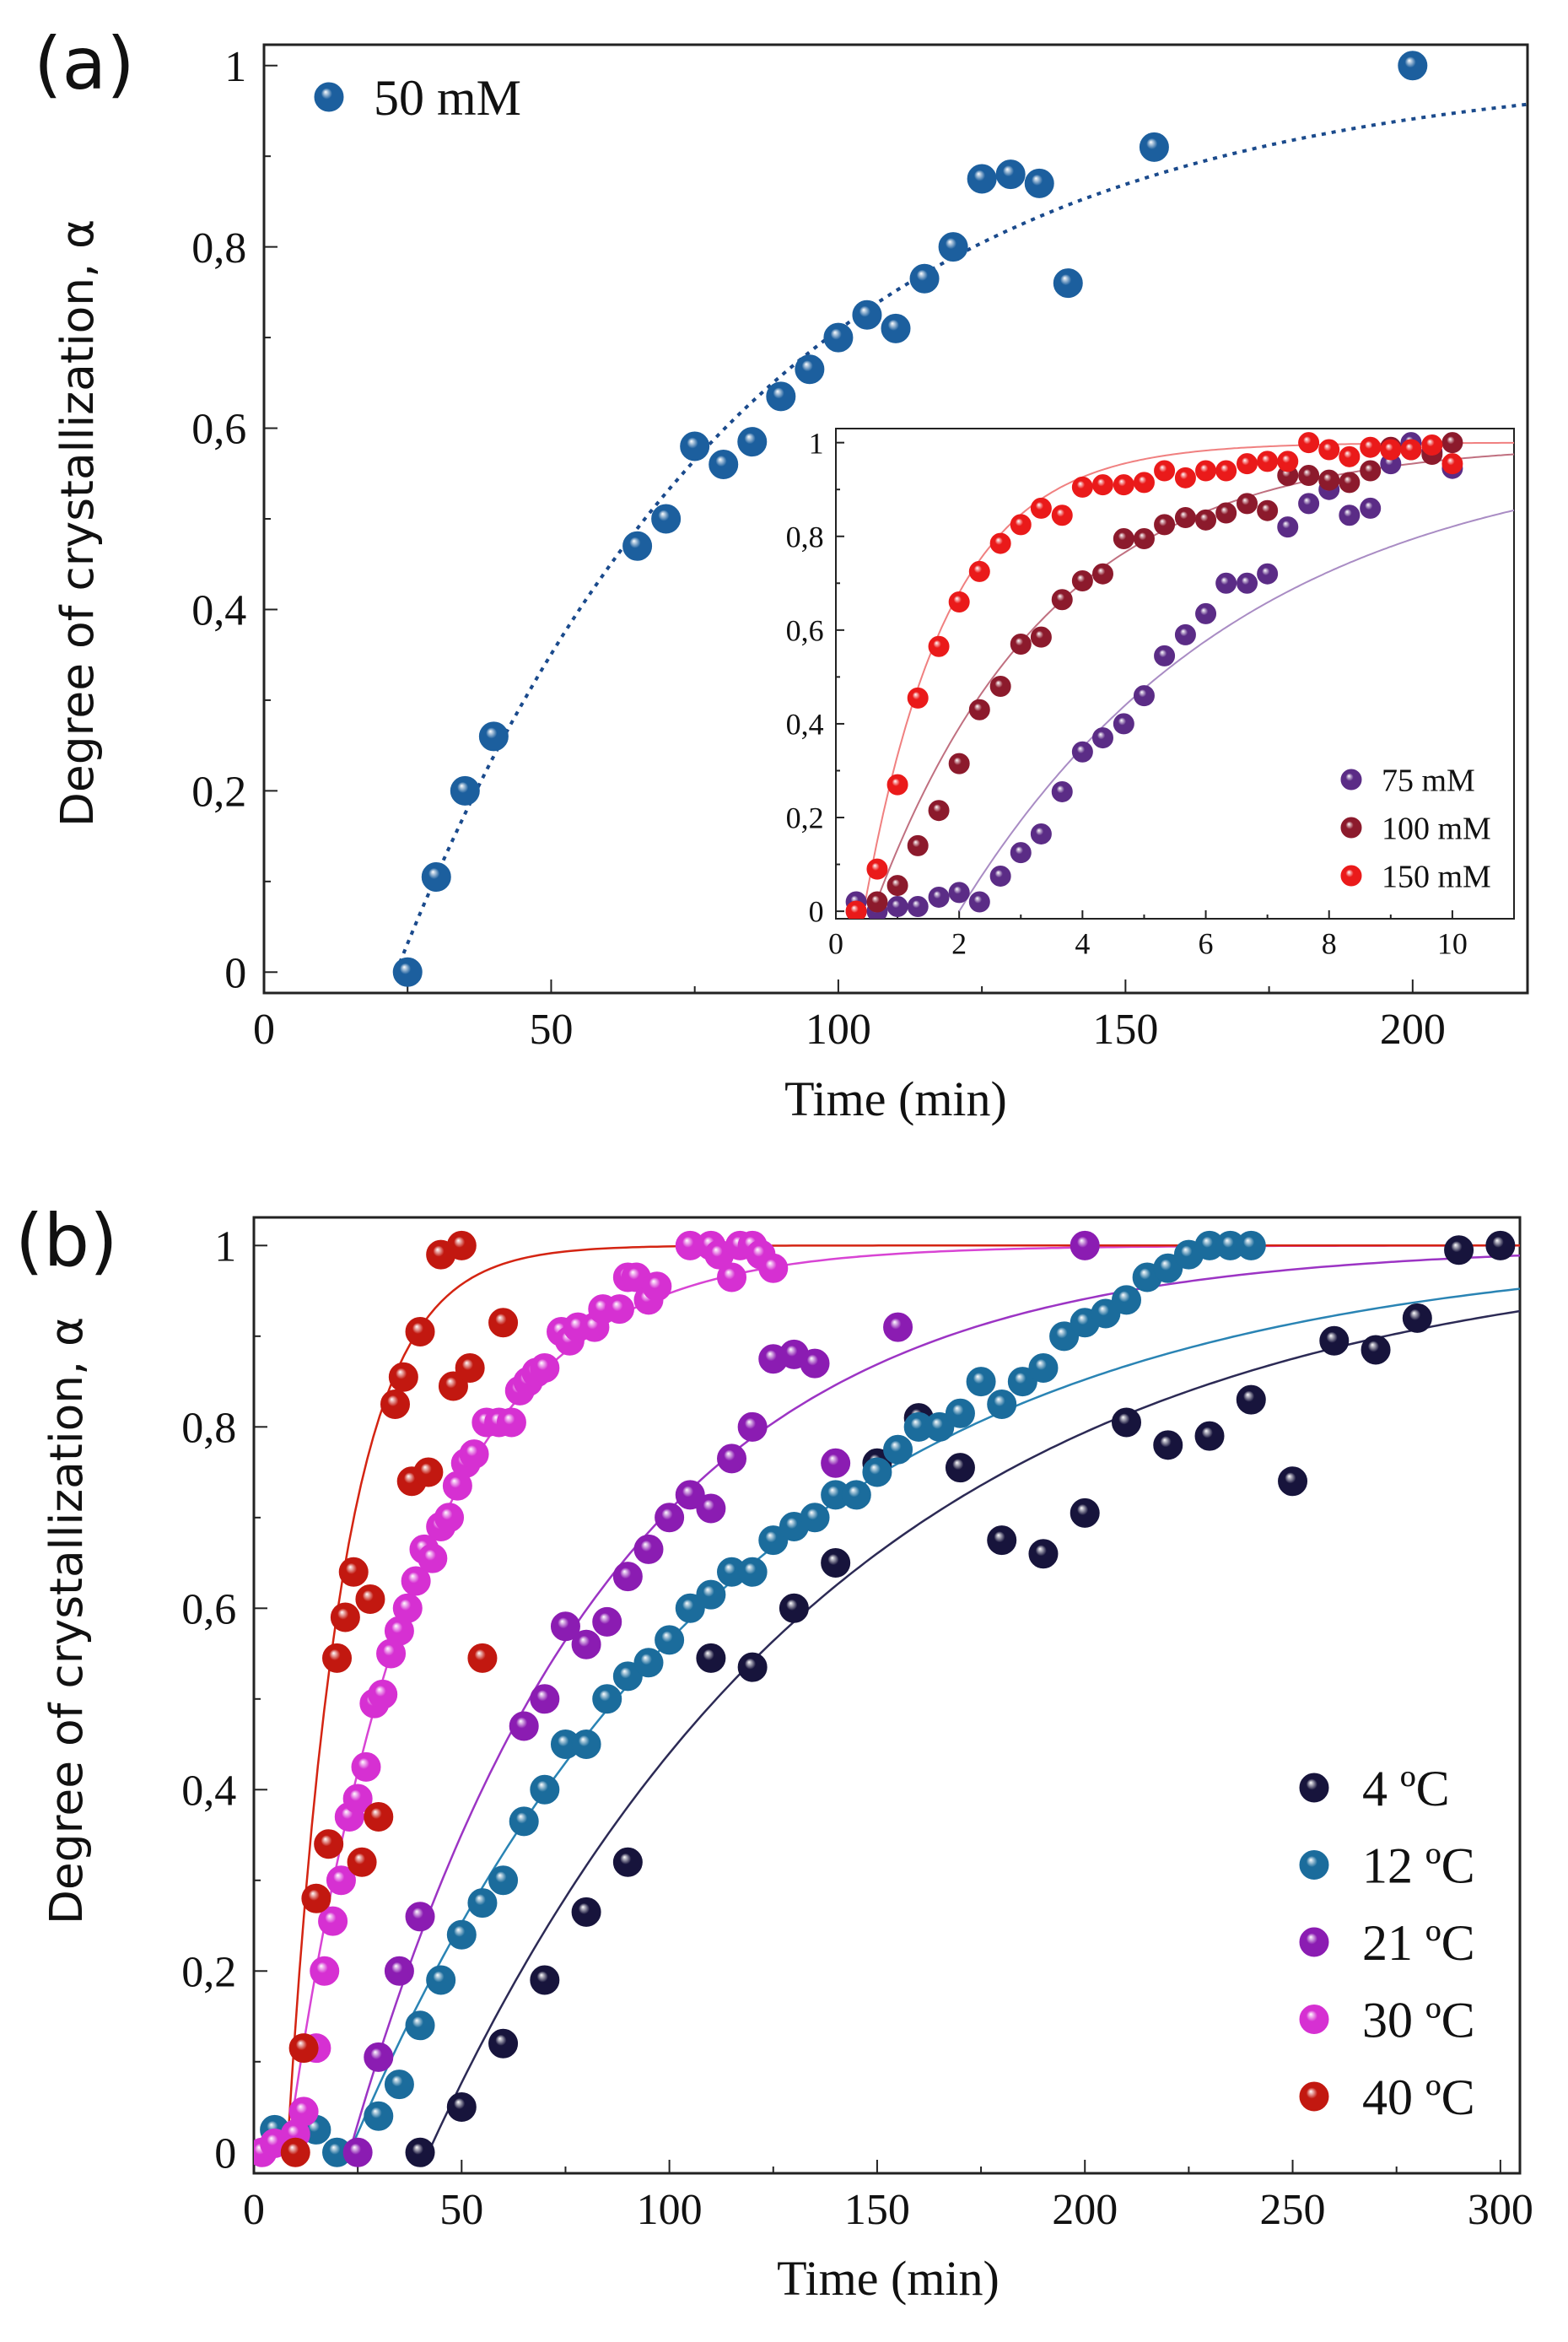 The image size is (1568, 2342). What do you see at coordinates (1413, 1030) in the screenshot?
I see `x-tick-label: 200` at bounding box center [1413, 1030].